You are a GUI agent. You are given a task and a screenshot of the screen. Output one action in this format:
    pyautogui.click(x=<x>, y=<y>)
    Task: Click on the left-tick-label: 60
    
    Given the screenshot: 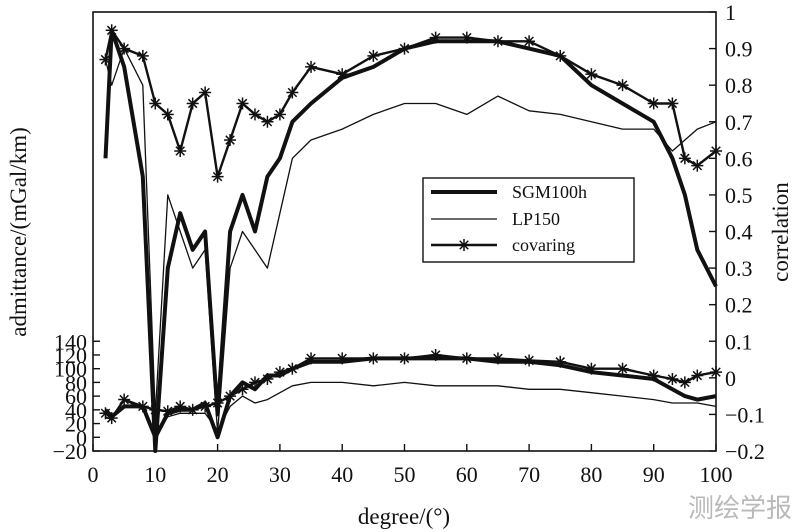 What is the action you would take?
    pyautogui.click(x=76, y=396)
    